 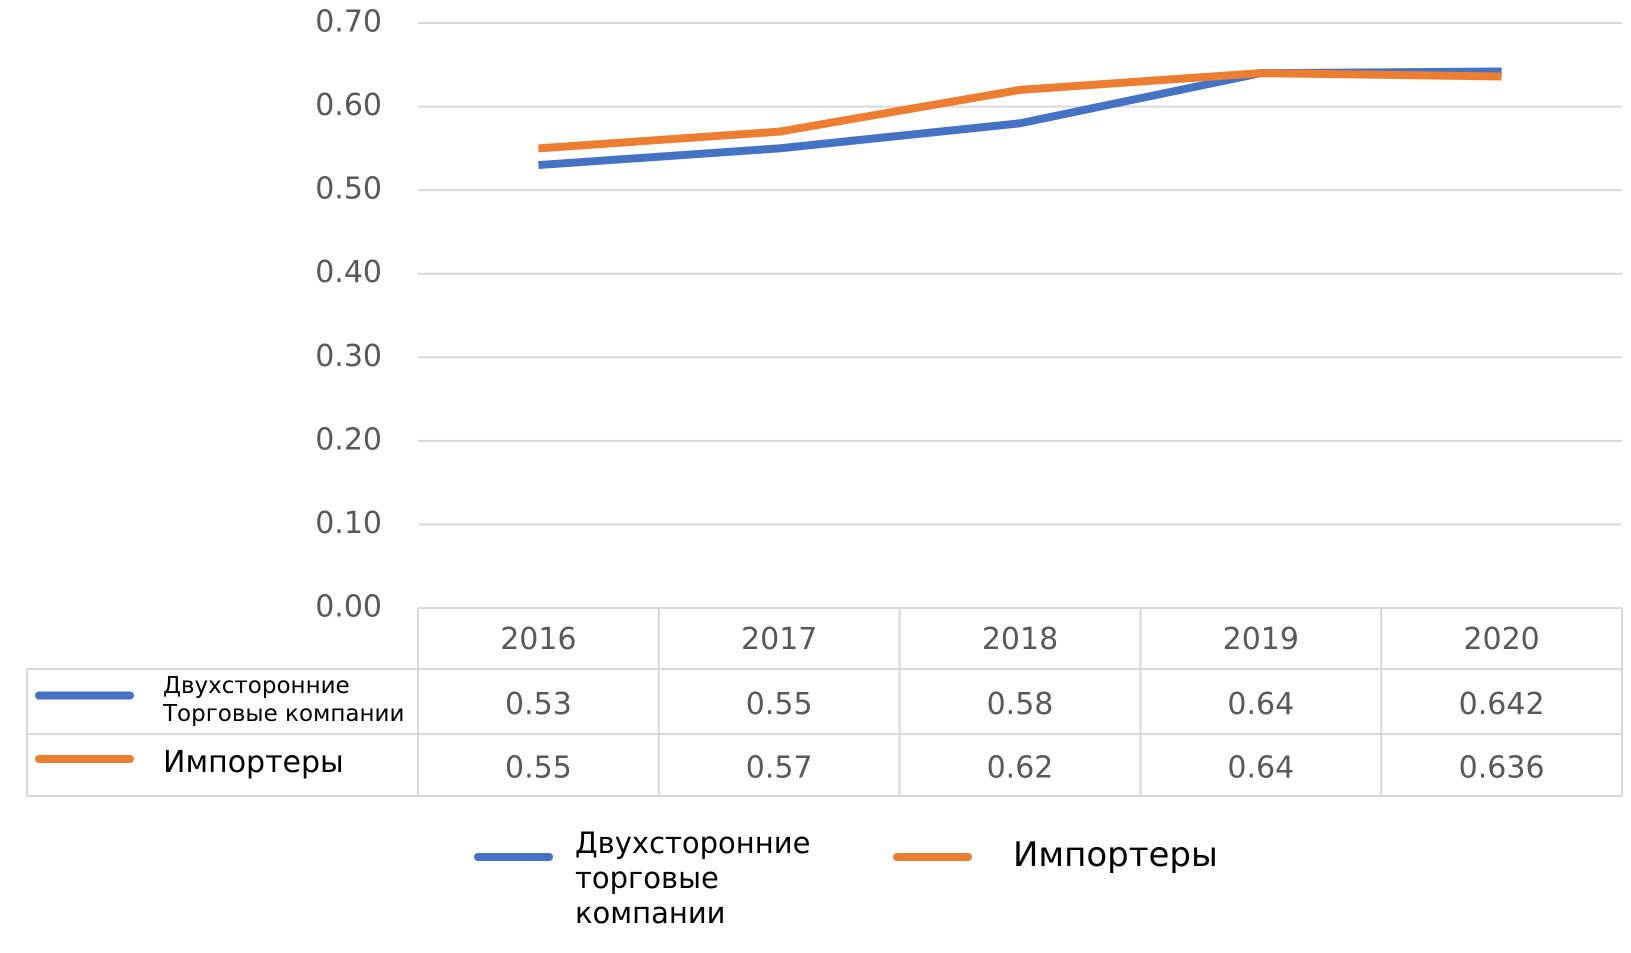 I want to click on table-value: 0.62, so click(x=1020, y=768).